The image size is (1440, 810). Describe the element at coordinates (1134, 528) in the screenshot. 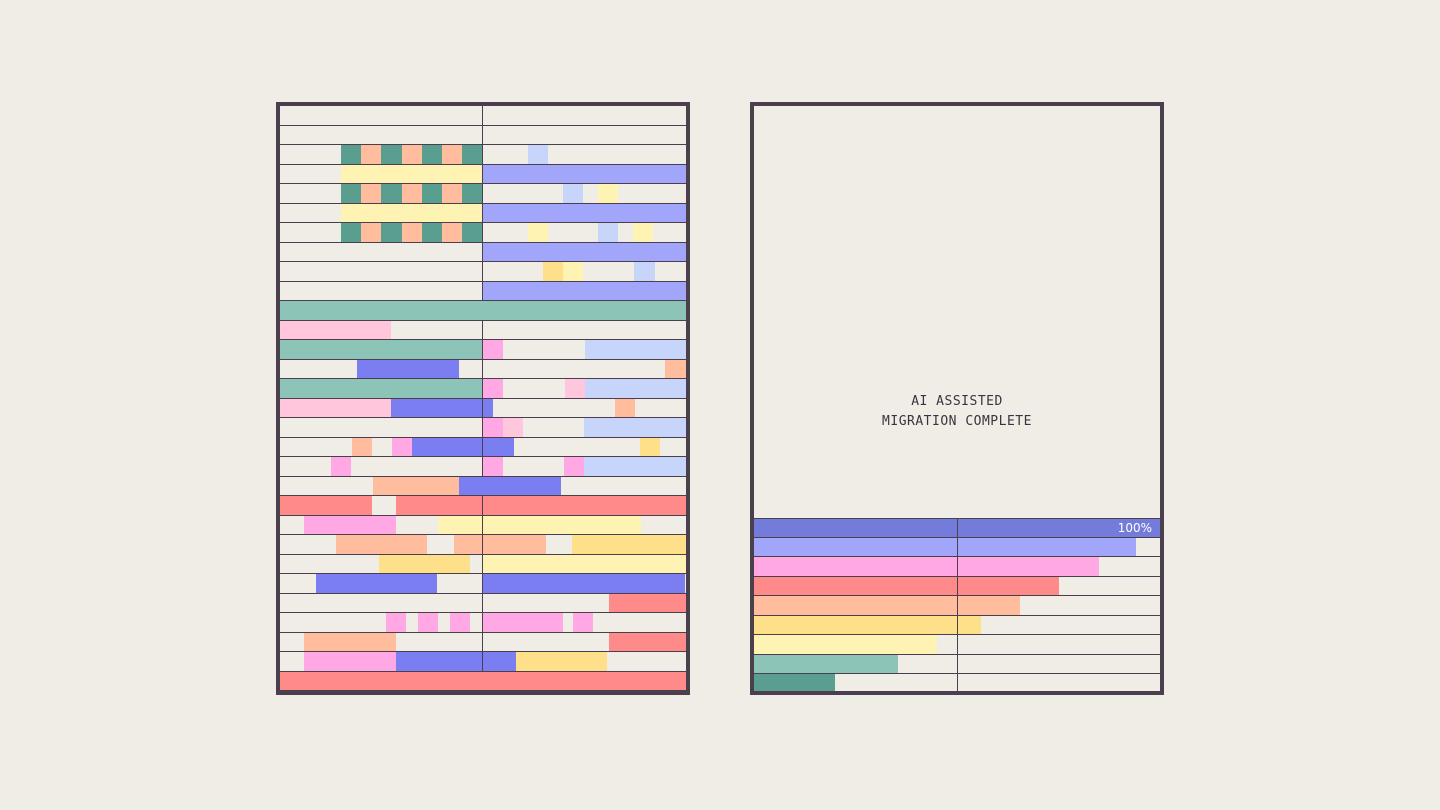

I see `progress-percent-label: 100%` at that location.